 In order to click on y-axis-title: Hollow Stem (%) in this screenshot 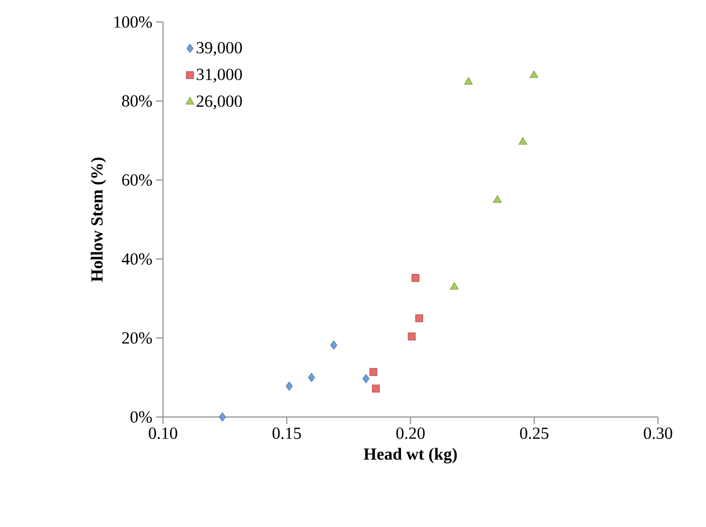, I will do `click(98, 220)`.